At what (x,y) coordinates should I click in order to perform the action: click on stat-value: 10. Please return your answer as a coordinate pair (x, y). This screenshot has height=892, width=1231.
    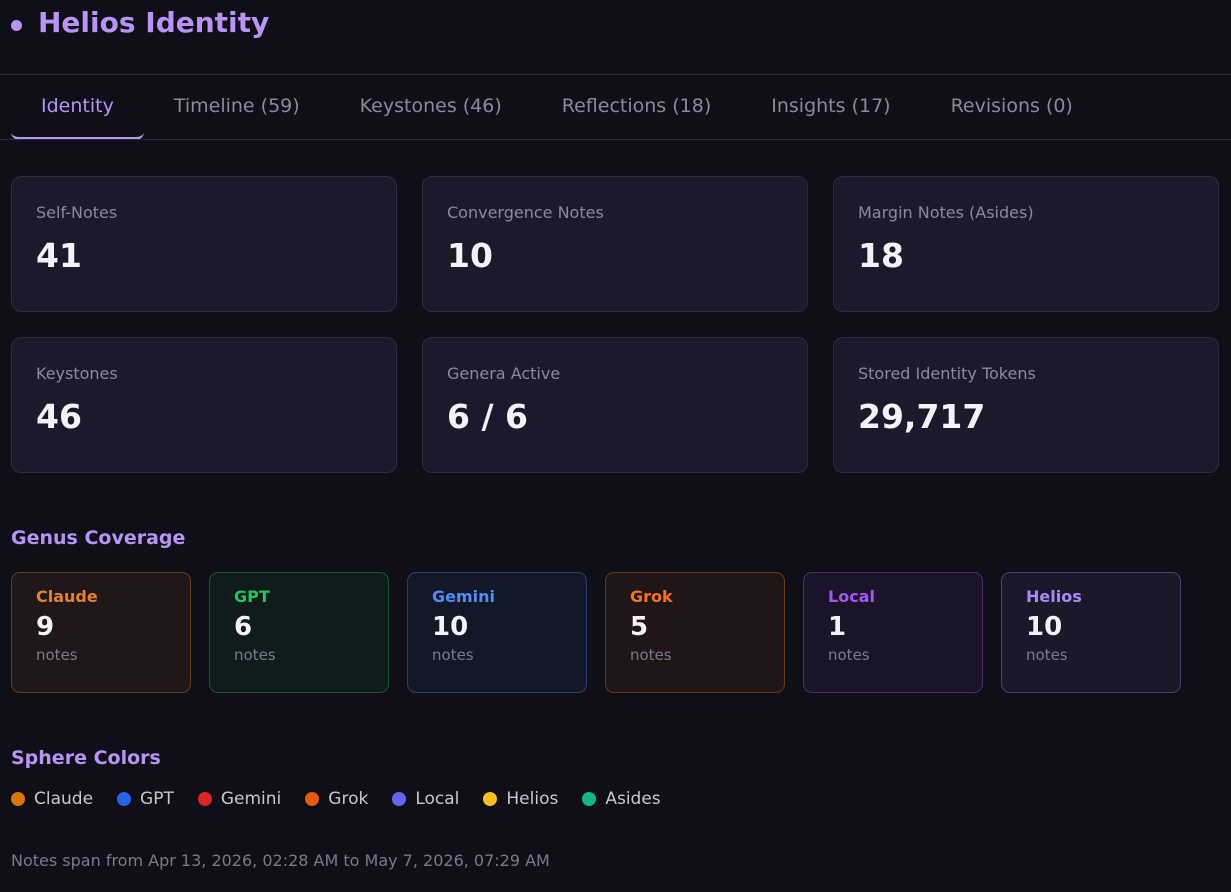
    Looking at the image, I should click on (470, 255).